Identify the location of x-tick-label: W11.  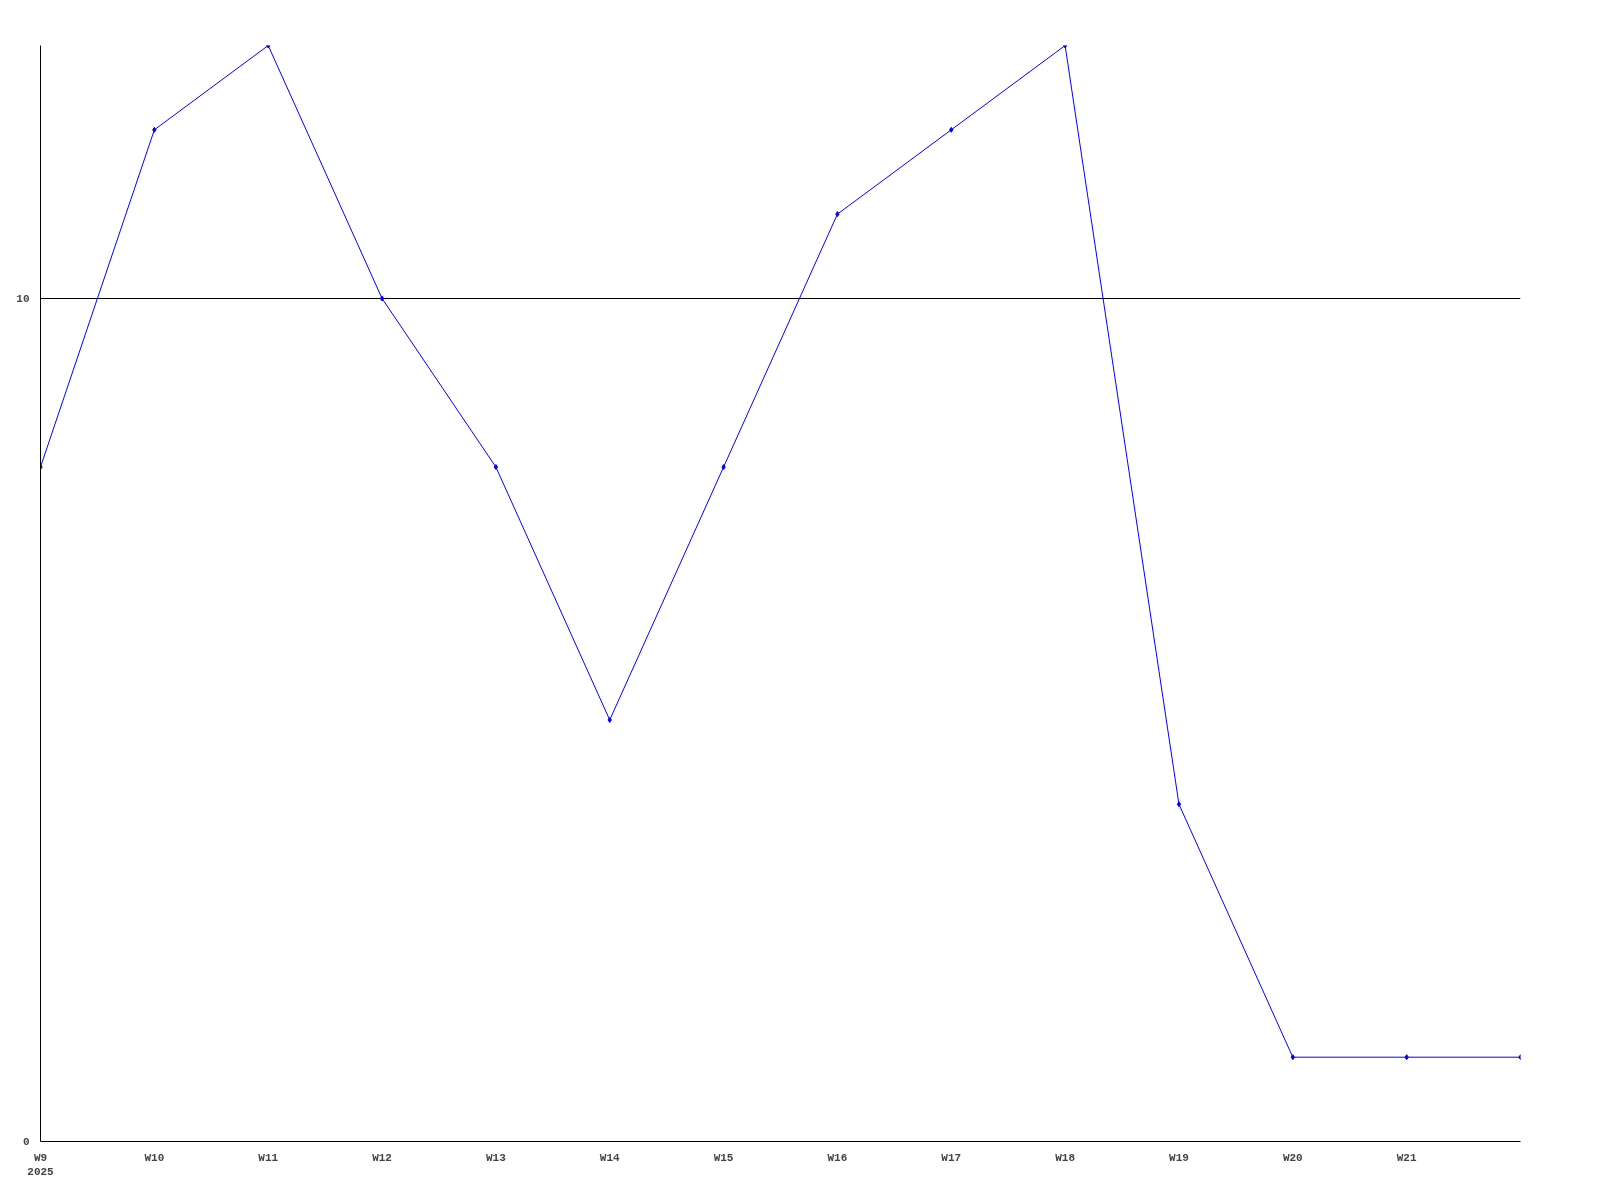
(268, 1157).